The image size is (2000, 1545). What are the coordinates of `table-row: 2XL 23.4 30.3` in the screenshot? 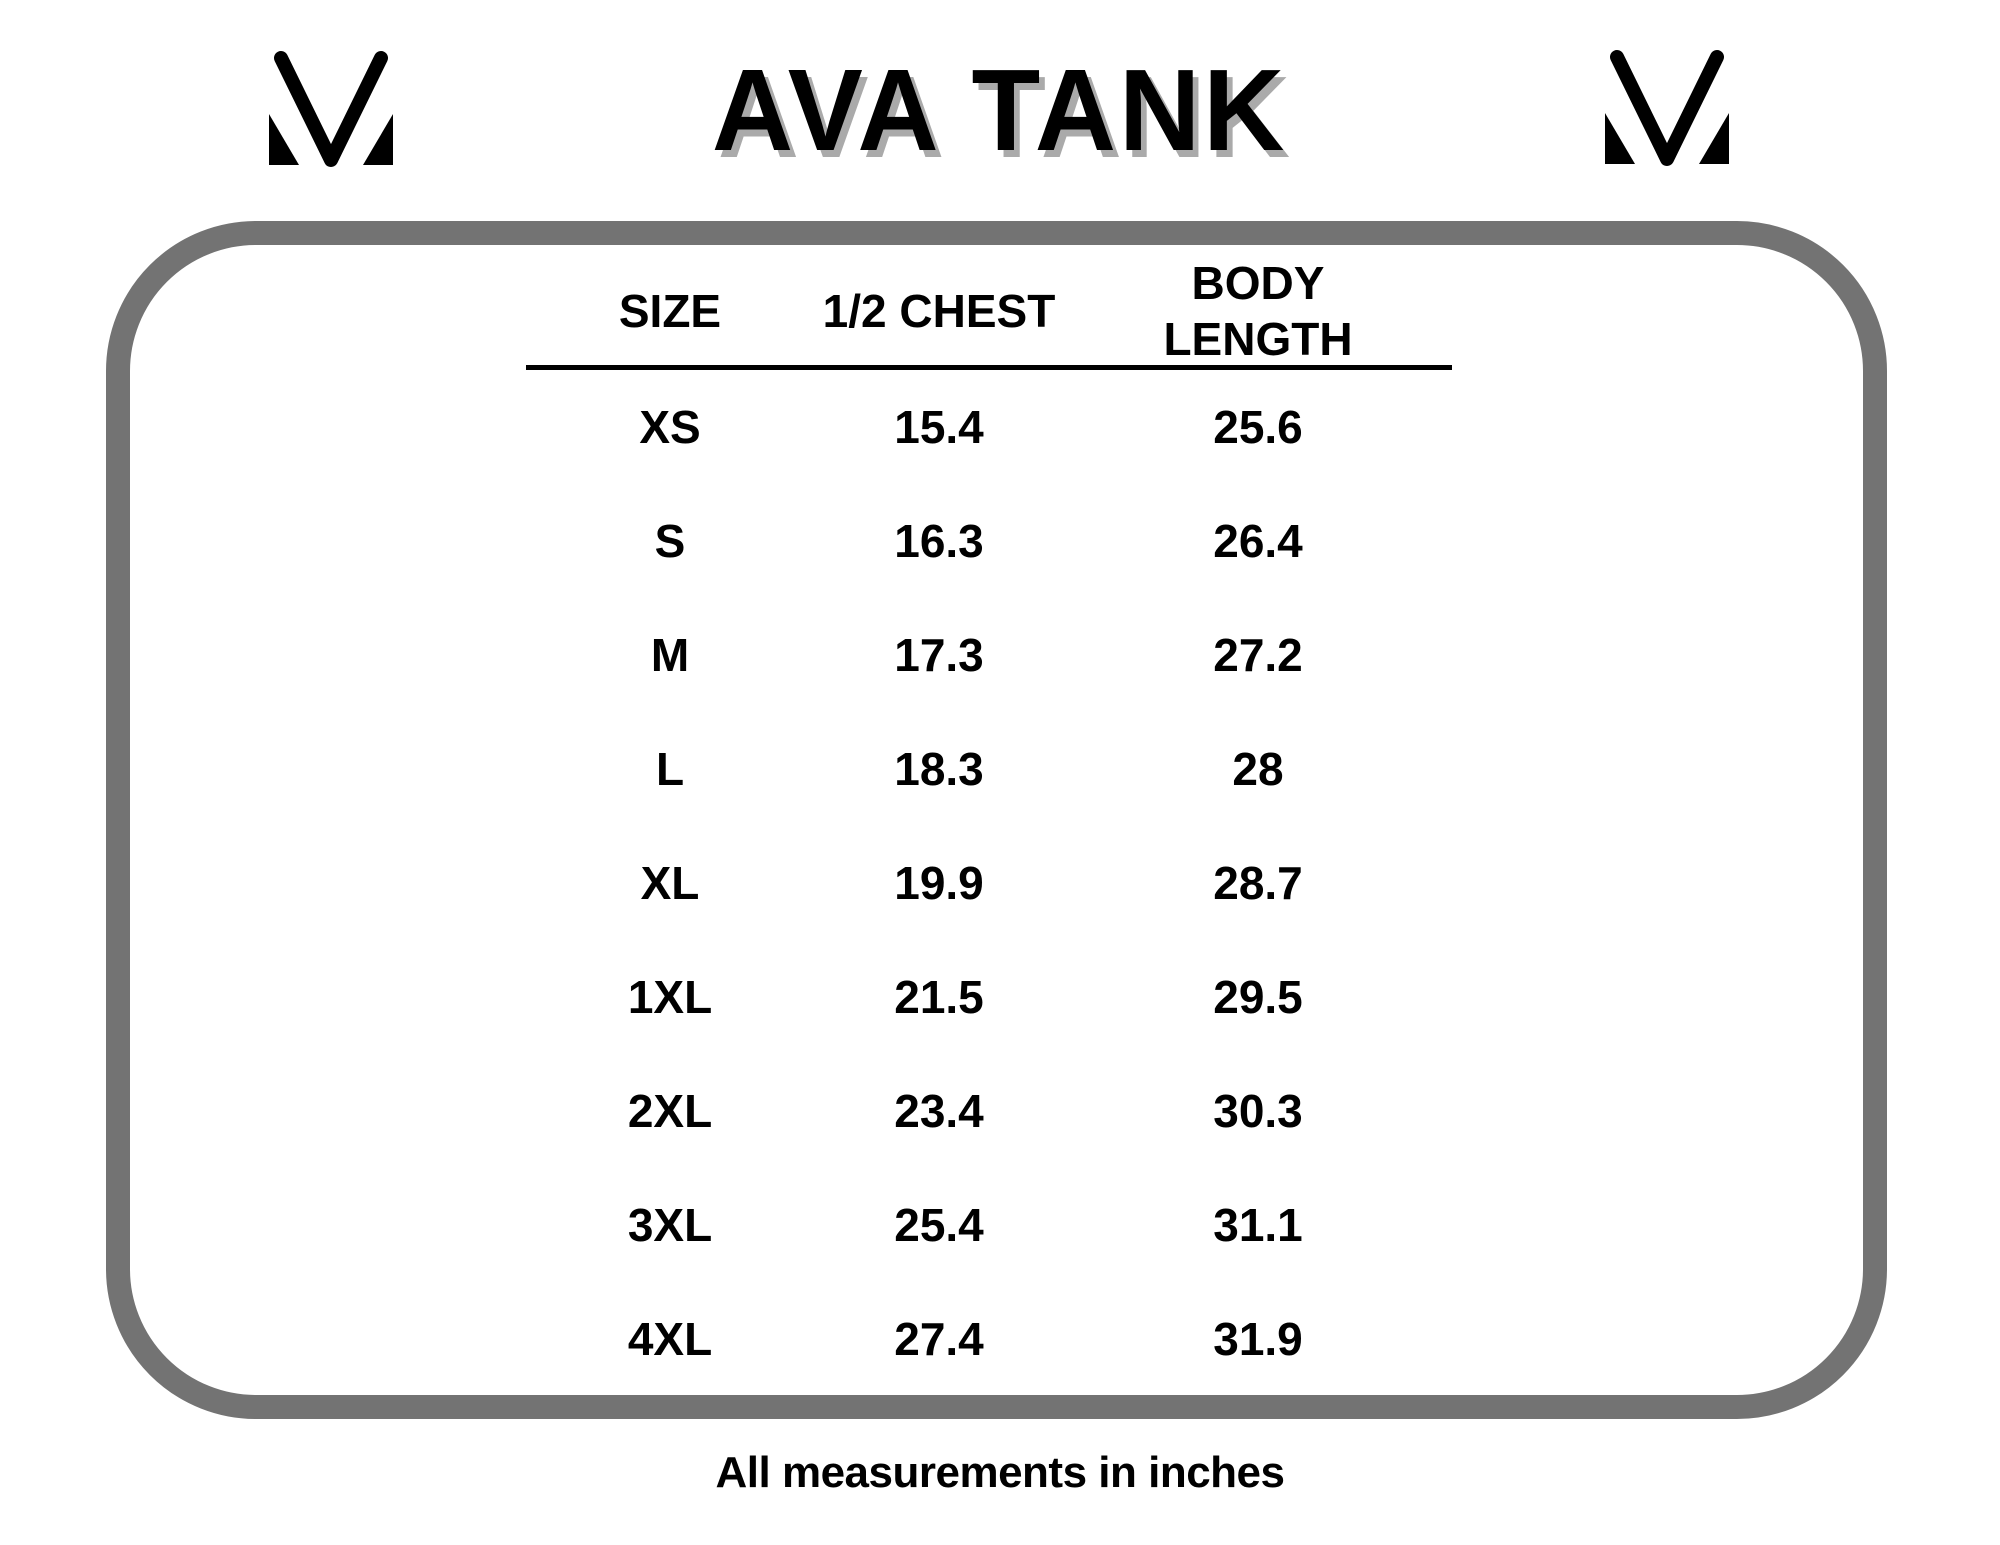 It's located at (989, 1111).